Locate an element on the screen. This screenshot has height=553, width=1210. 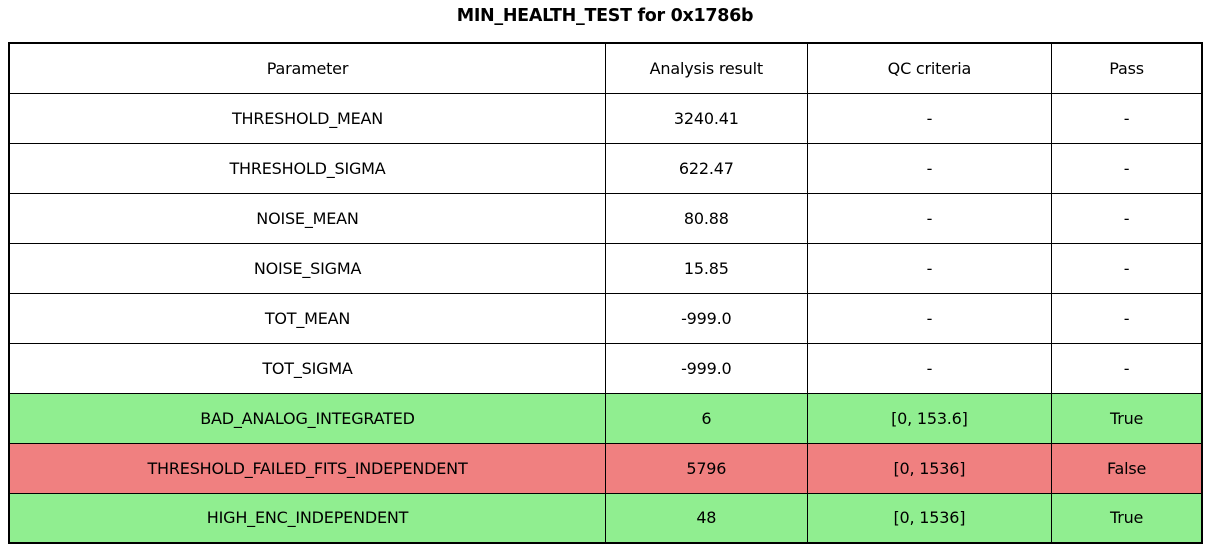
column-header-parameter: Parameter is located at coordinates (307, 68).